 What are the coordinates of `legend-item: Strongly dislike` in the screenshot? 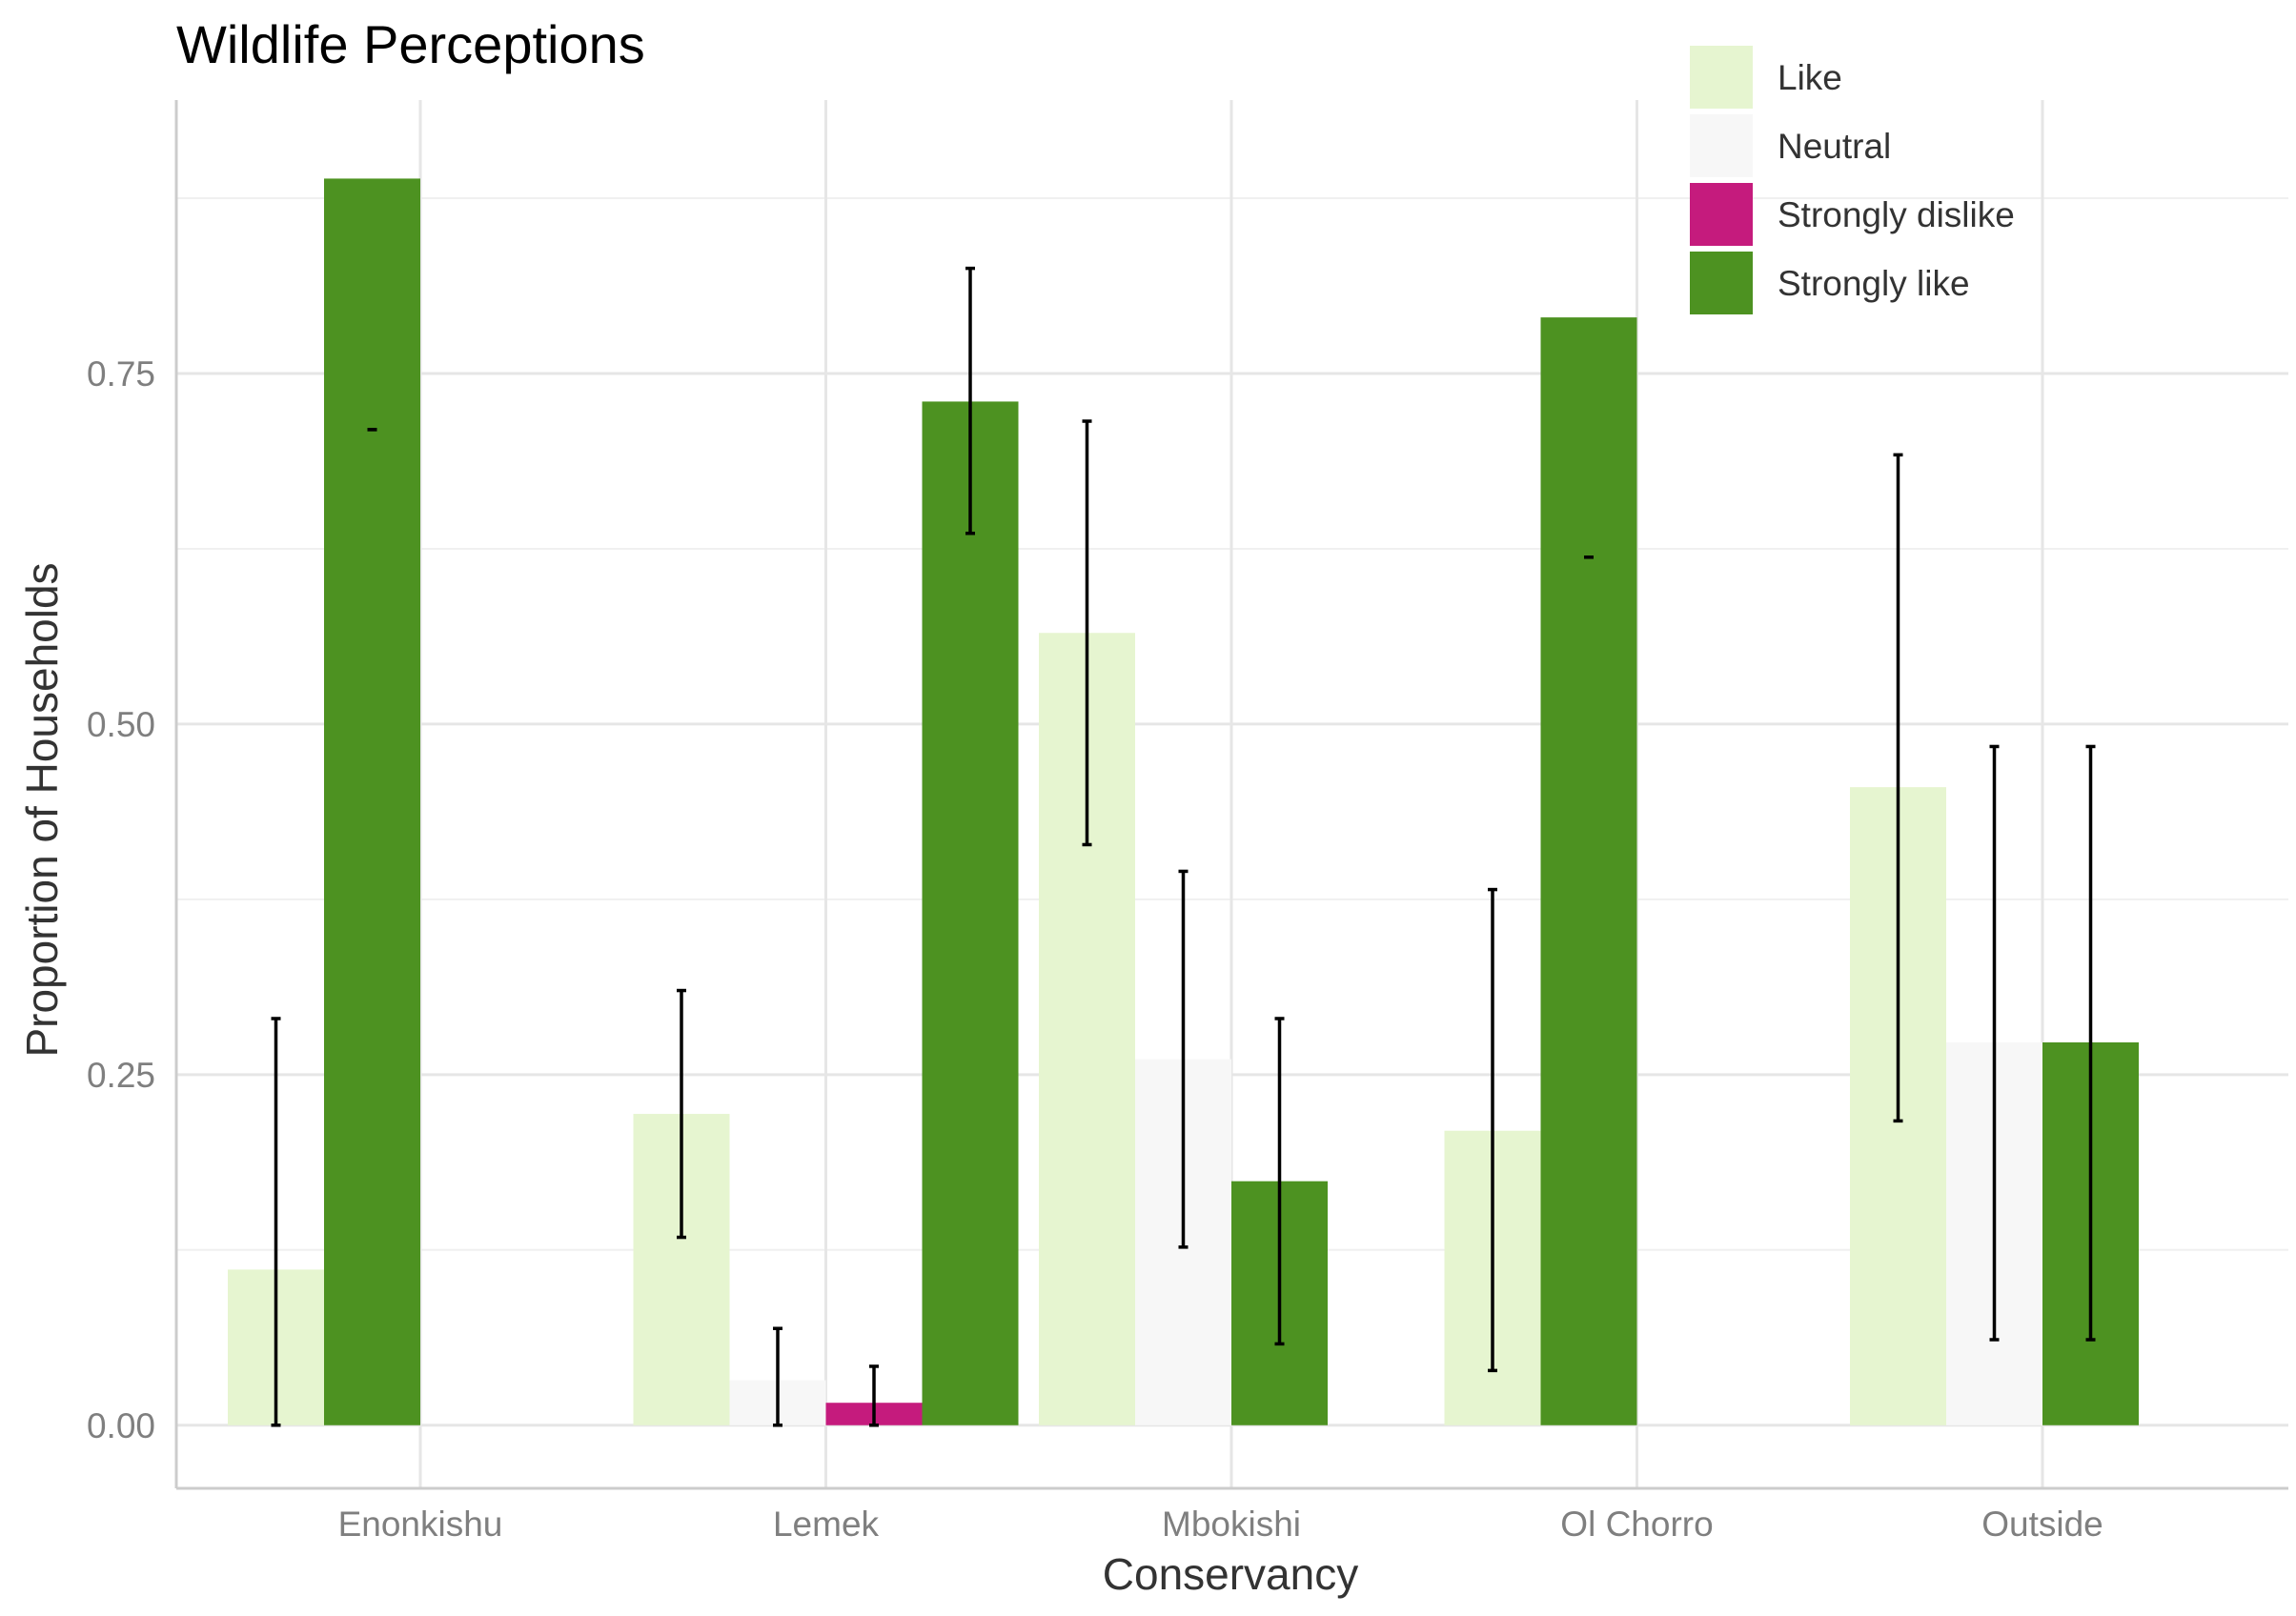 It's located at (1852, 214).